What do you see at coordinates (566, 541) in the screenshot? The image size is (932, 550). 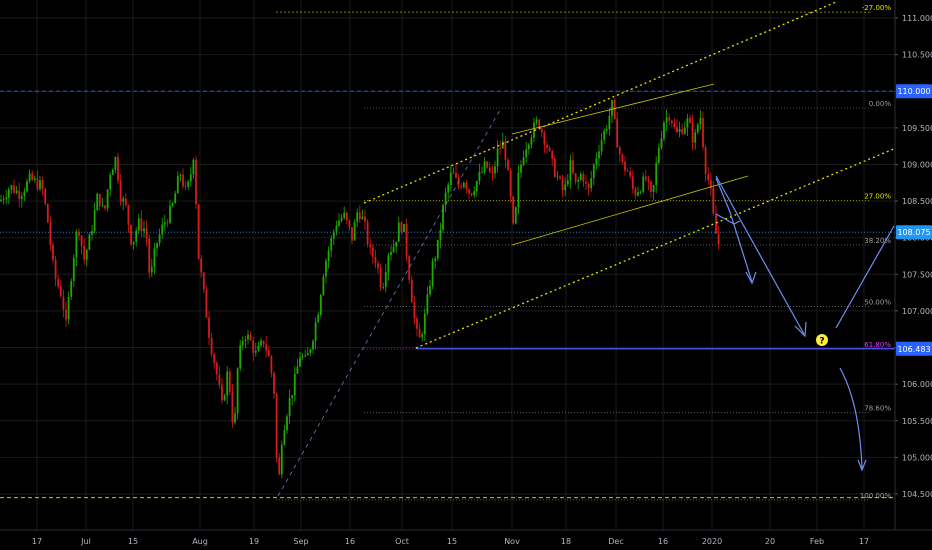 I see `time-axis-label: 18` at bounding box center [566, 541].